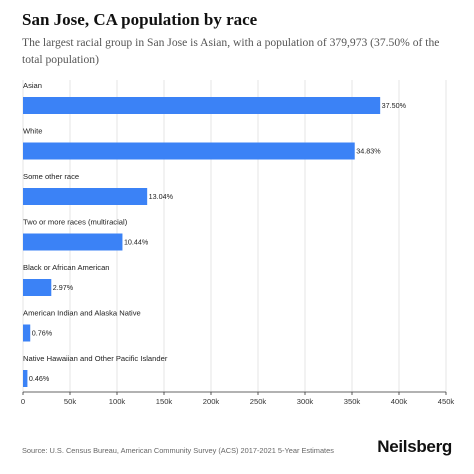  I want to click on x-tick-label: 250k, so click(258, 401).